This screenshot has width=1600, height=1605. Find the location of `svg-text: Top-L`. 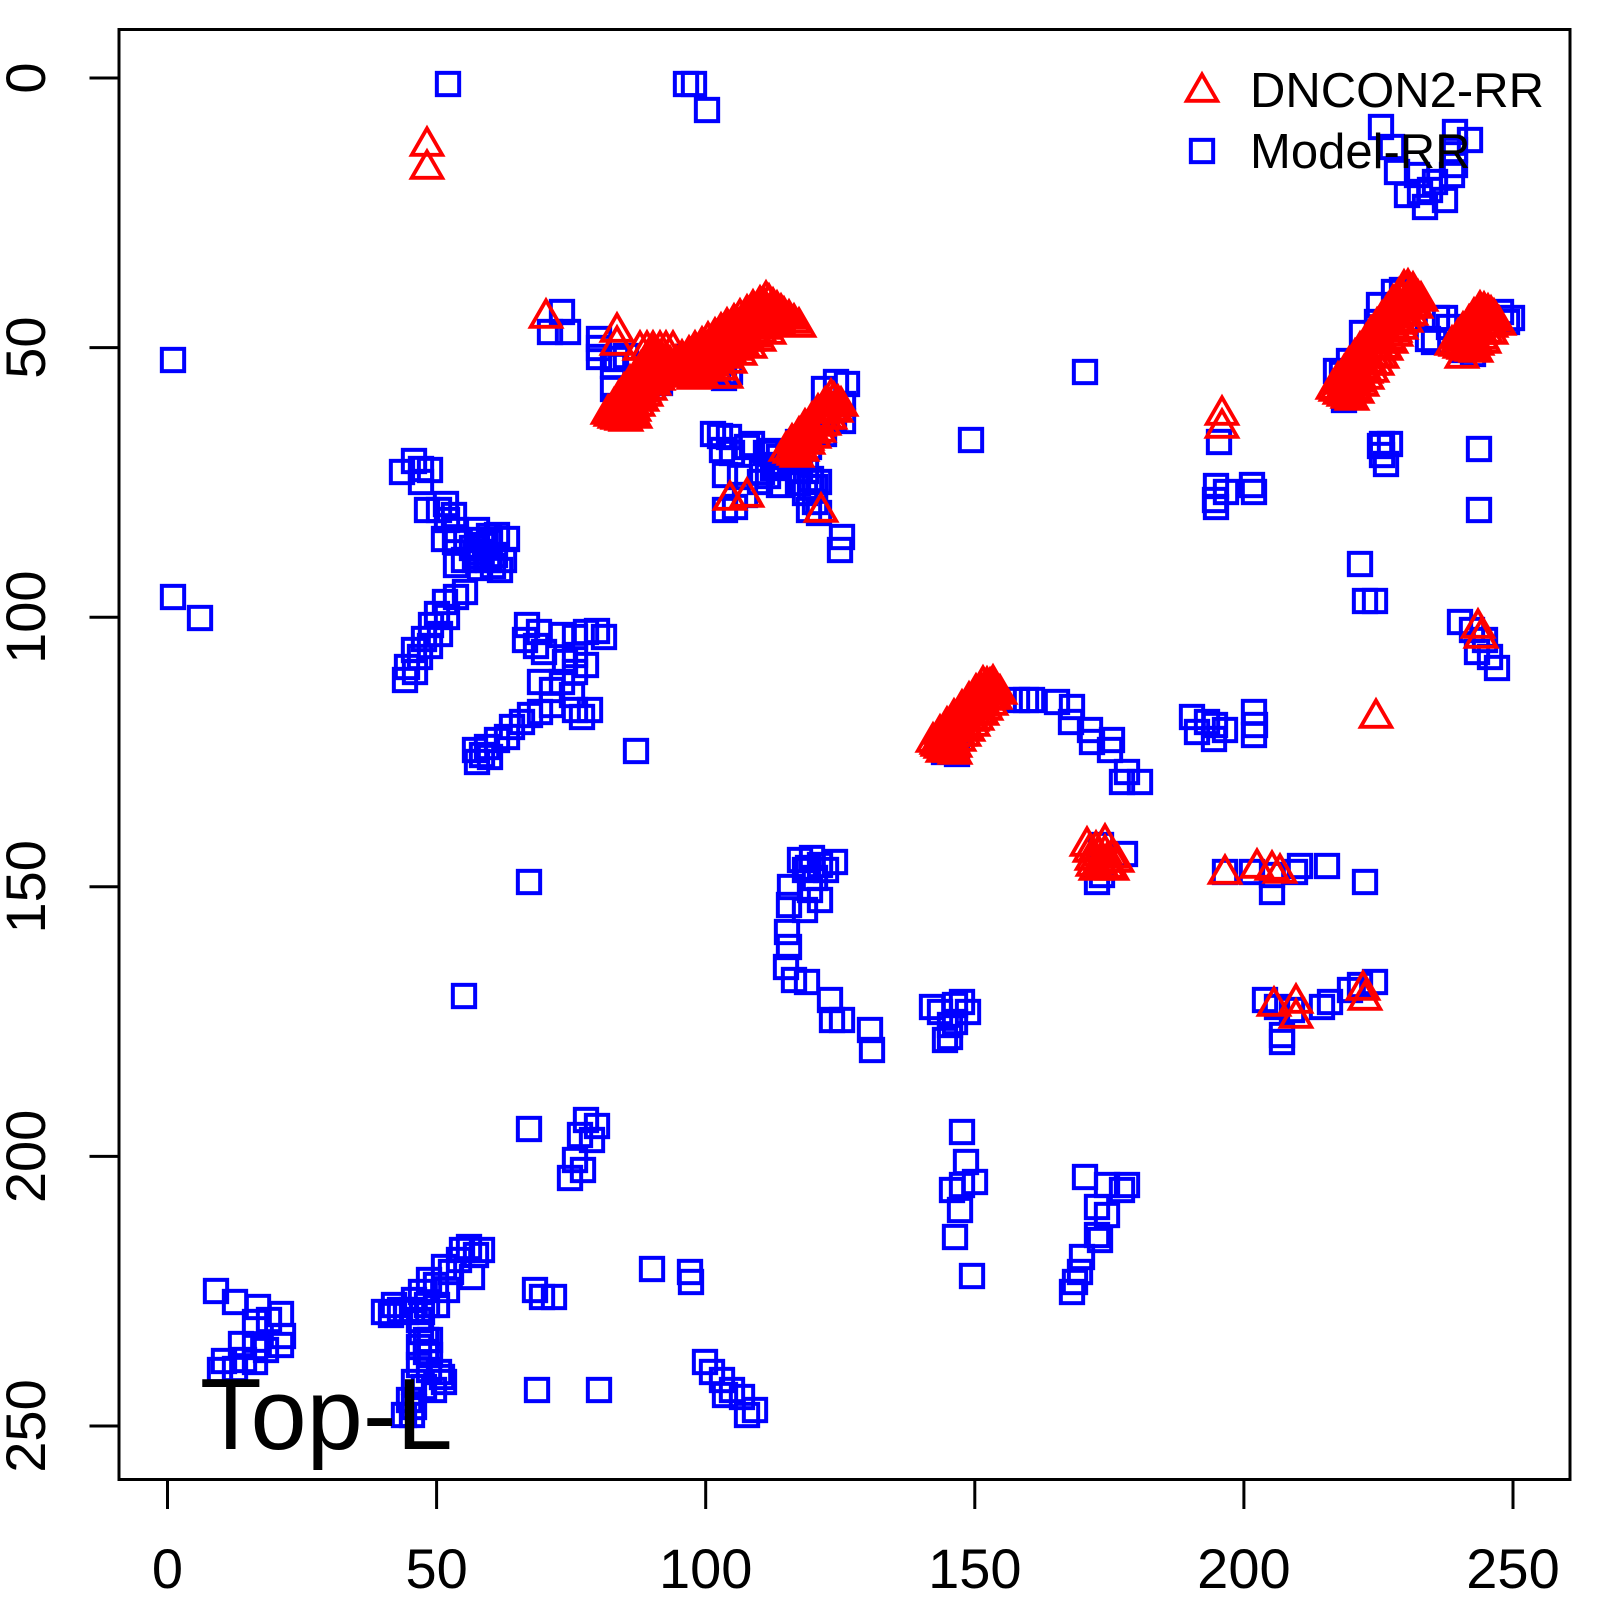

svg-text: Top-L is located at coordinates (326, 1415).